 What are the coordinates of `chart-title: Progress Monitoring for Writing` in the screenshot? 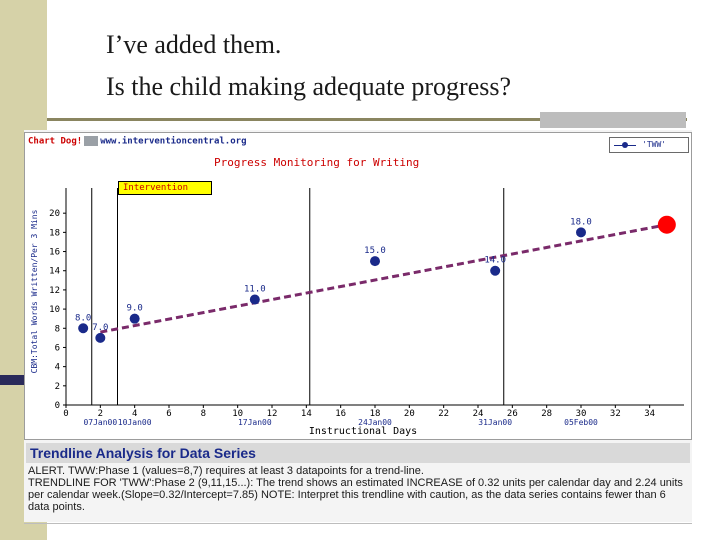 It's located at (317, 162).